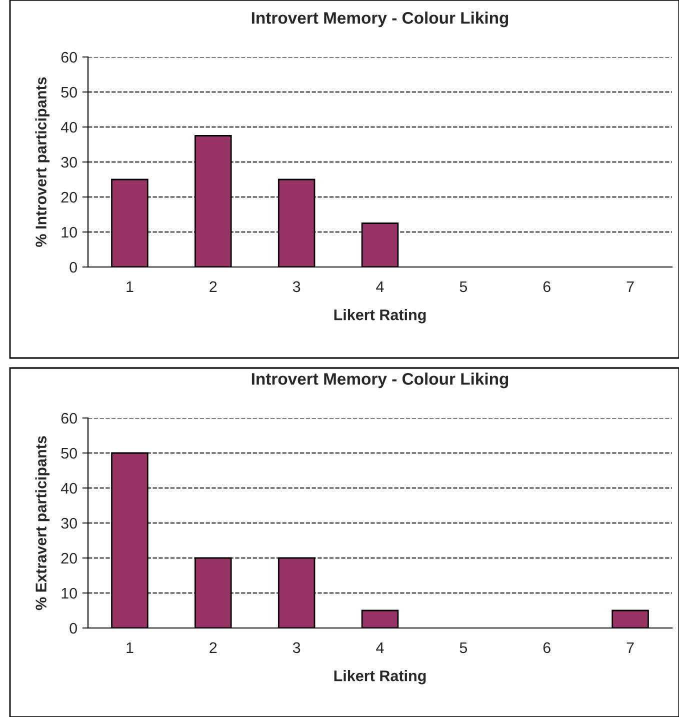 The width and height of the screenshot is (679, 717). I want to click on y-axis-title: % Introvert participants, so click(42, 162).